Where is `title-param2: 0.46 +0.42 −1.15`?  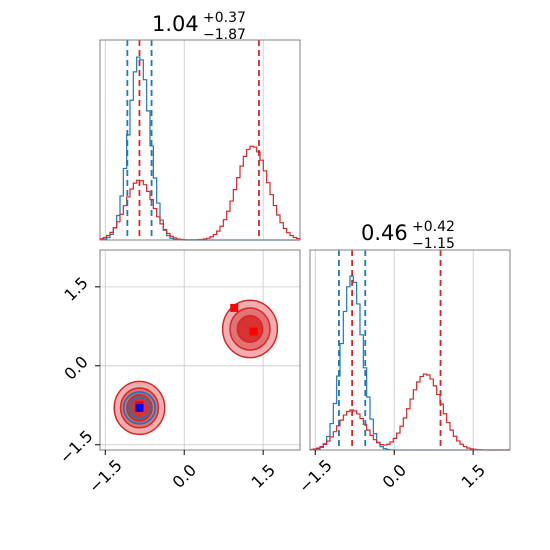 title-param2: 0.46 +0.42 −1.15 is located at coordinates (408, 235).